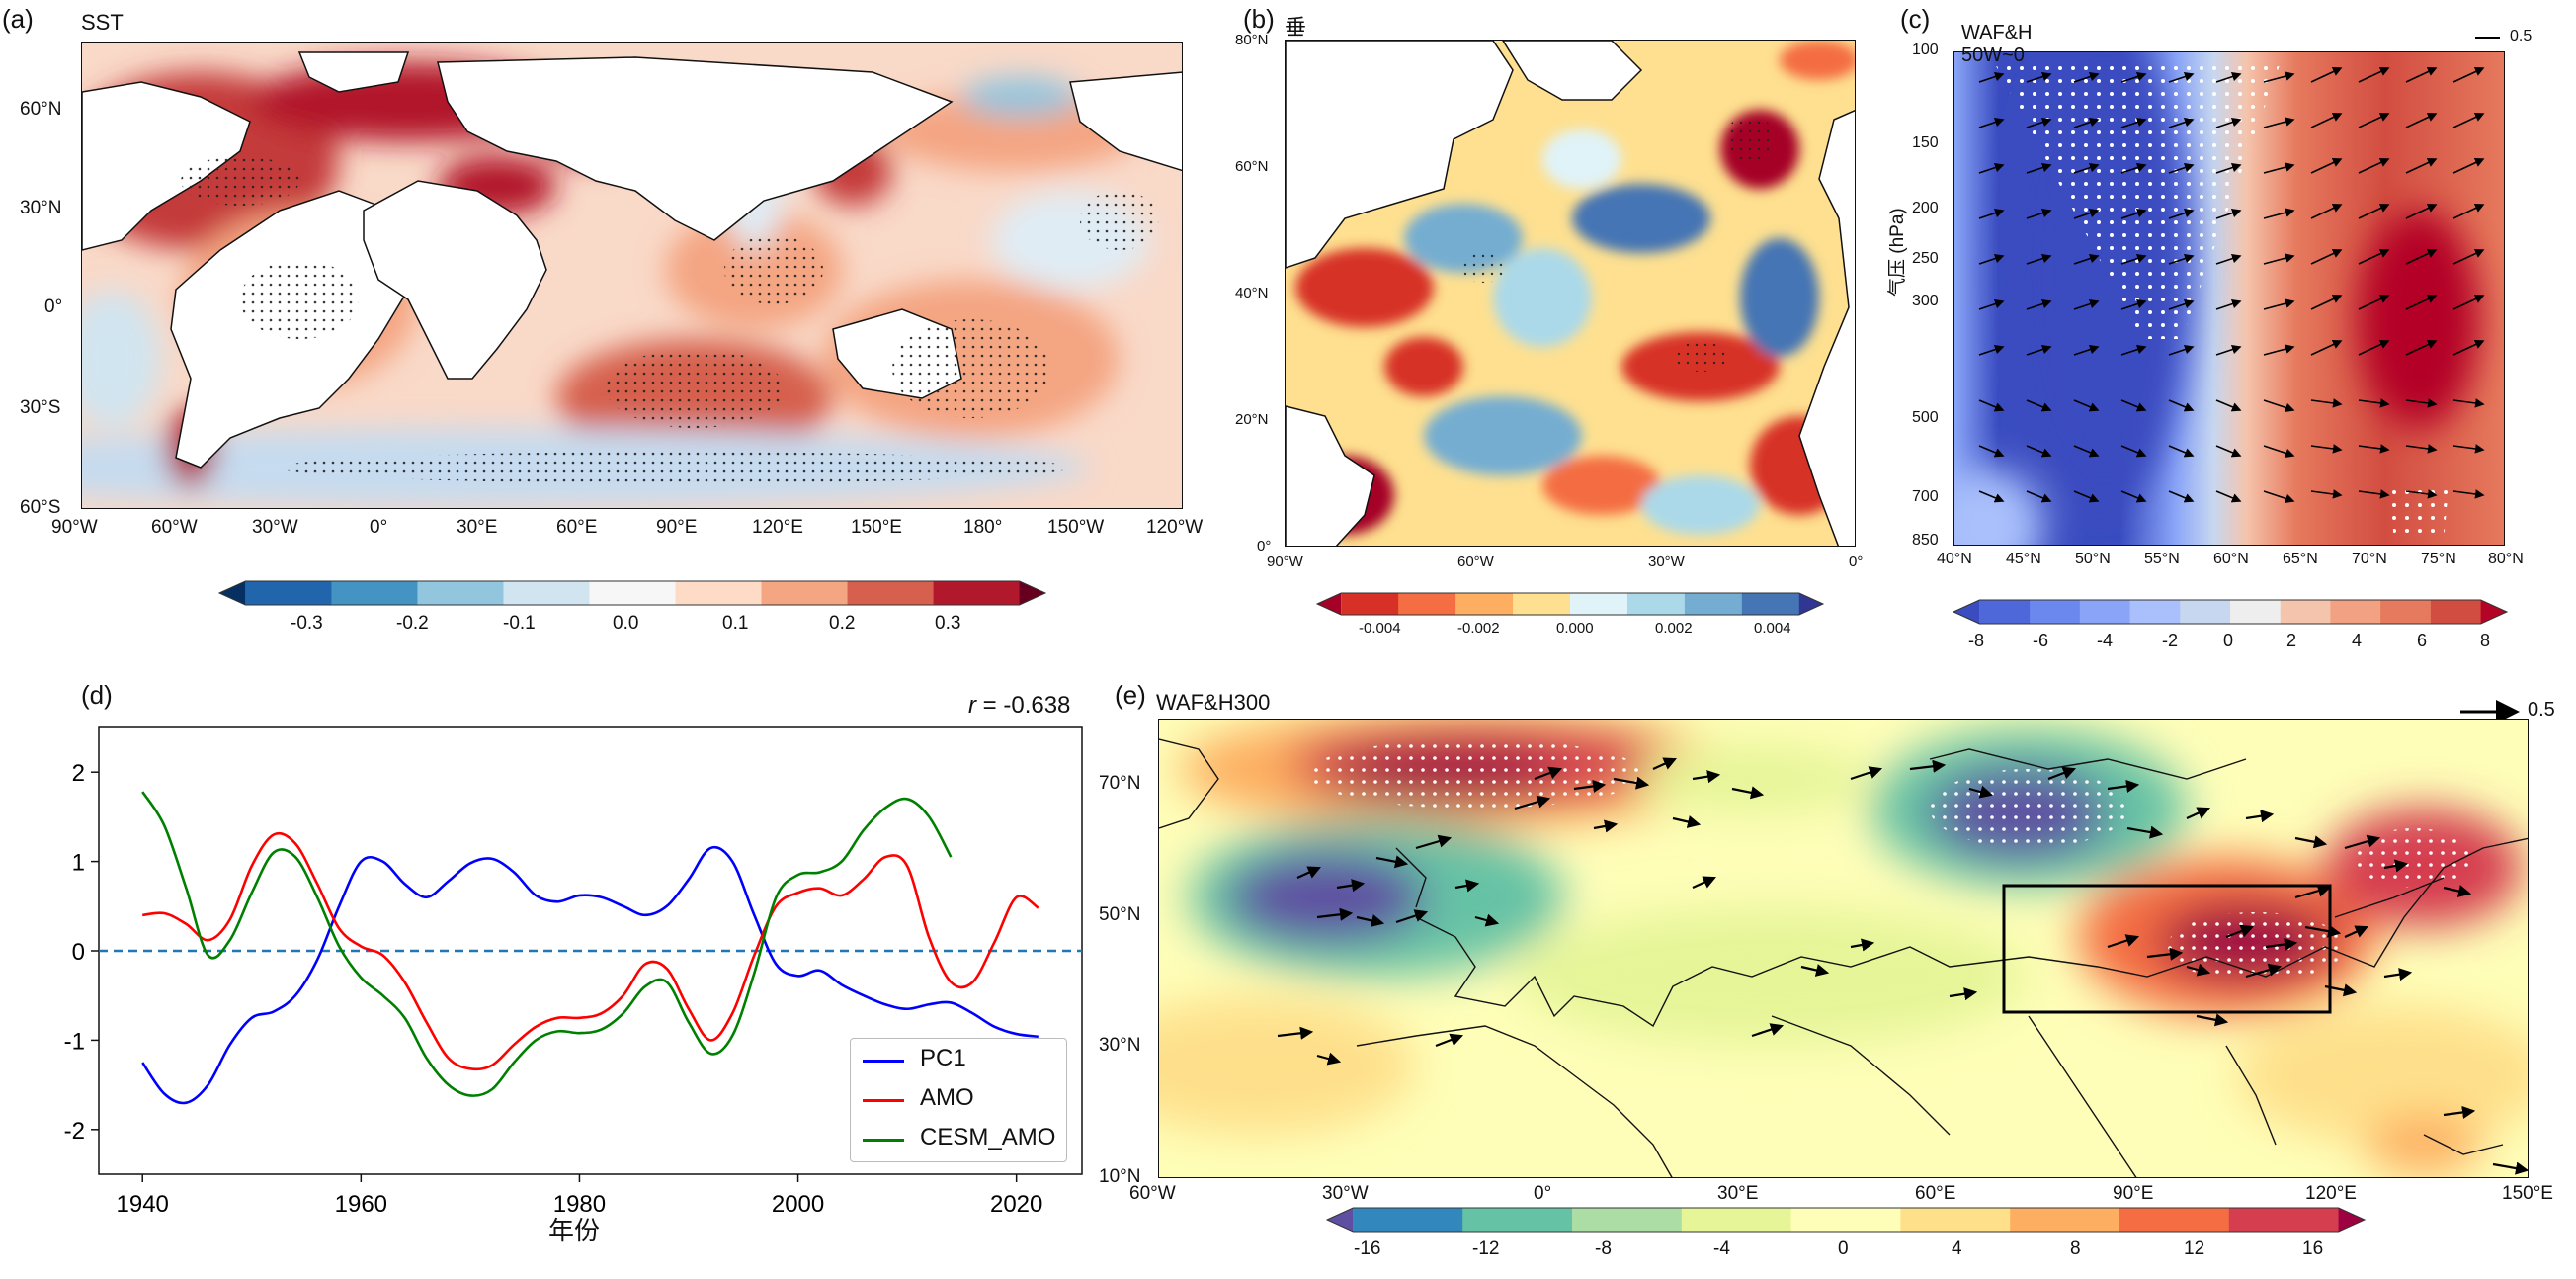  I want to click on cb-e-outline, so click(1846, 1220).